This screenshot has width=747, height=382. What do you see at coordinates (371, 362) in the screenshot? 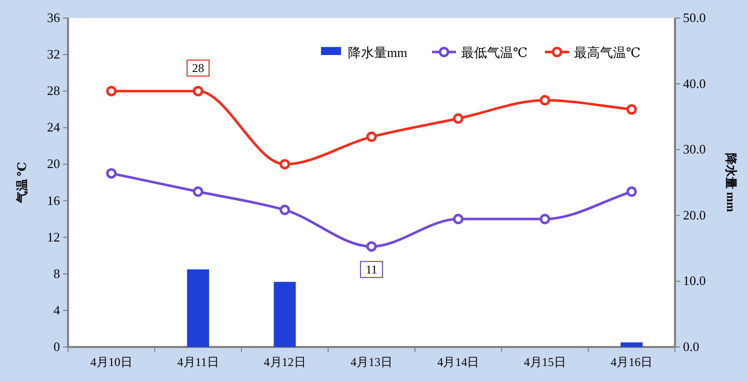
I see `x-tick-label: 4月13日` at bounding box center [371, 362].